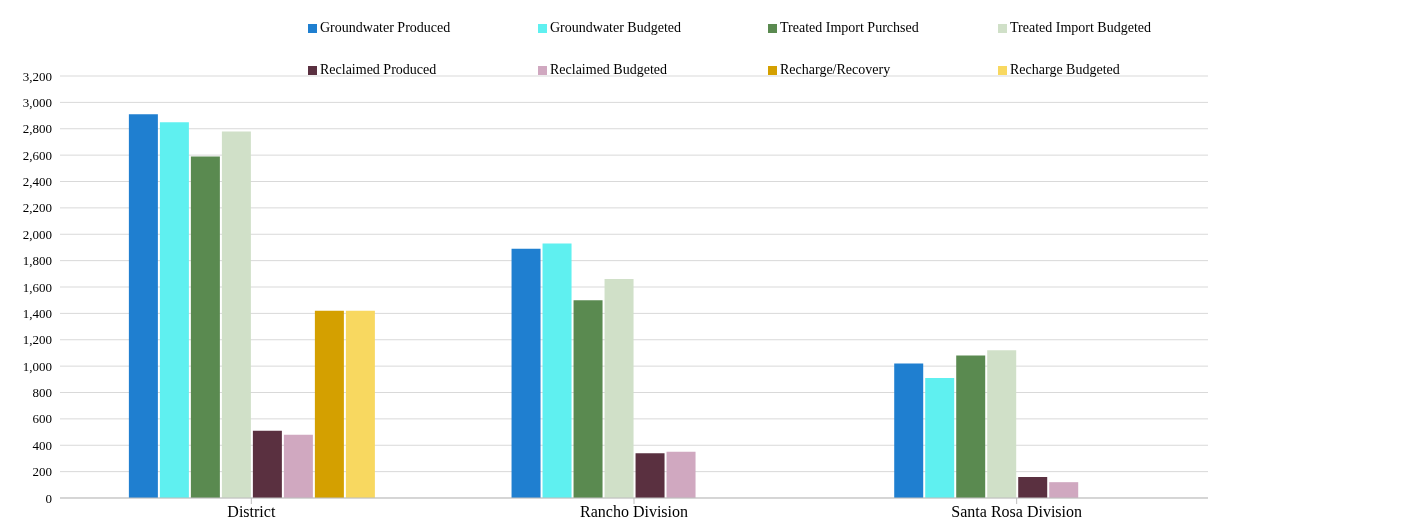 The height and width of the screenshot is (531, 1409). I want to click on y-tick-label: 2,600, so click(37, 155).